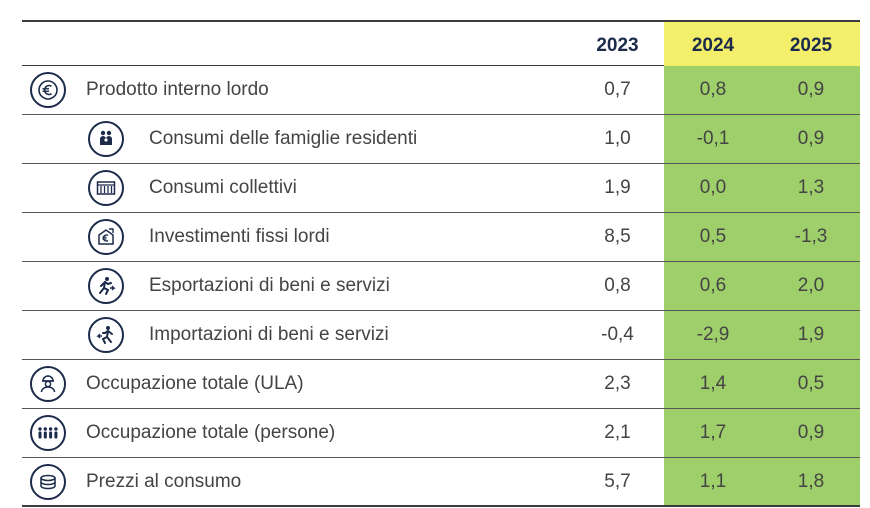 The width and height of the screenshot is (870, 508). Describe the element at coordinates (269, 285) in the screenshot. I see `row-label: Esportazioni di beni e servizi` at that location.